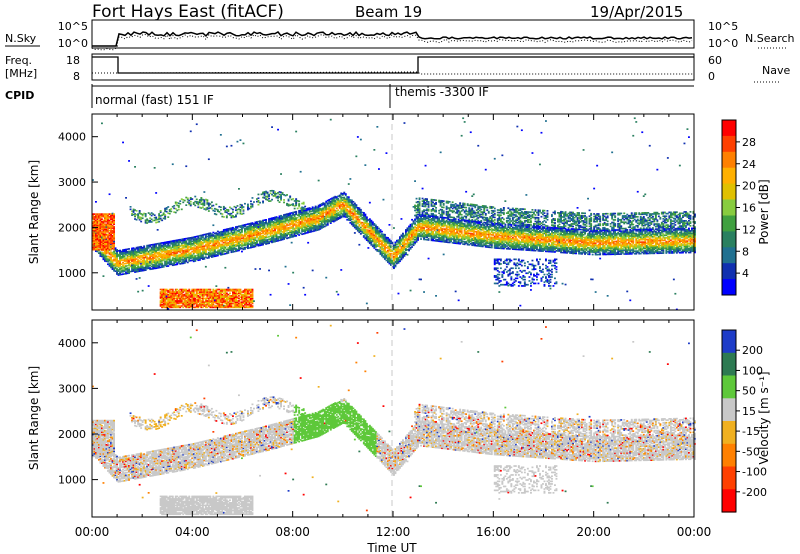 The image size is (800, 554). Describe the element at coordinates (21, 38) in the screenshot. I see `nsky-label: N.Sky` at that location.